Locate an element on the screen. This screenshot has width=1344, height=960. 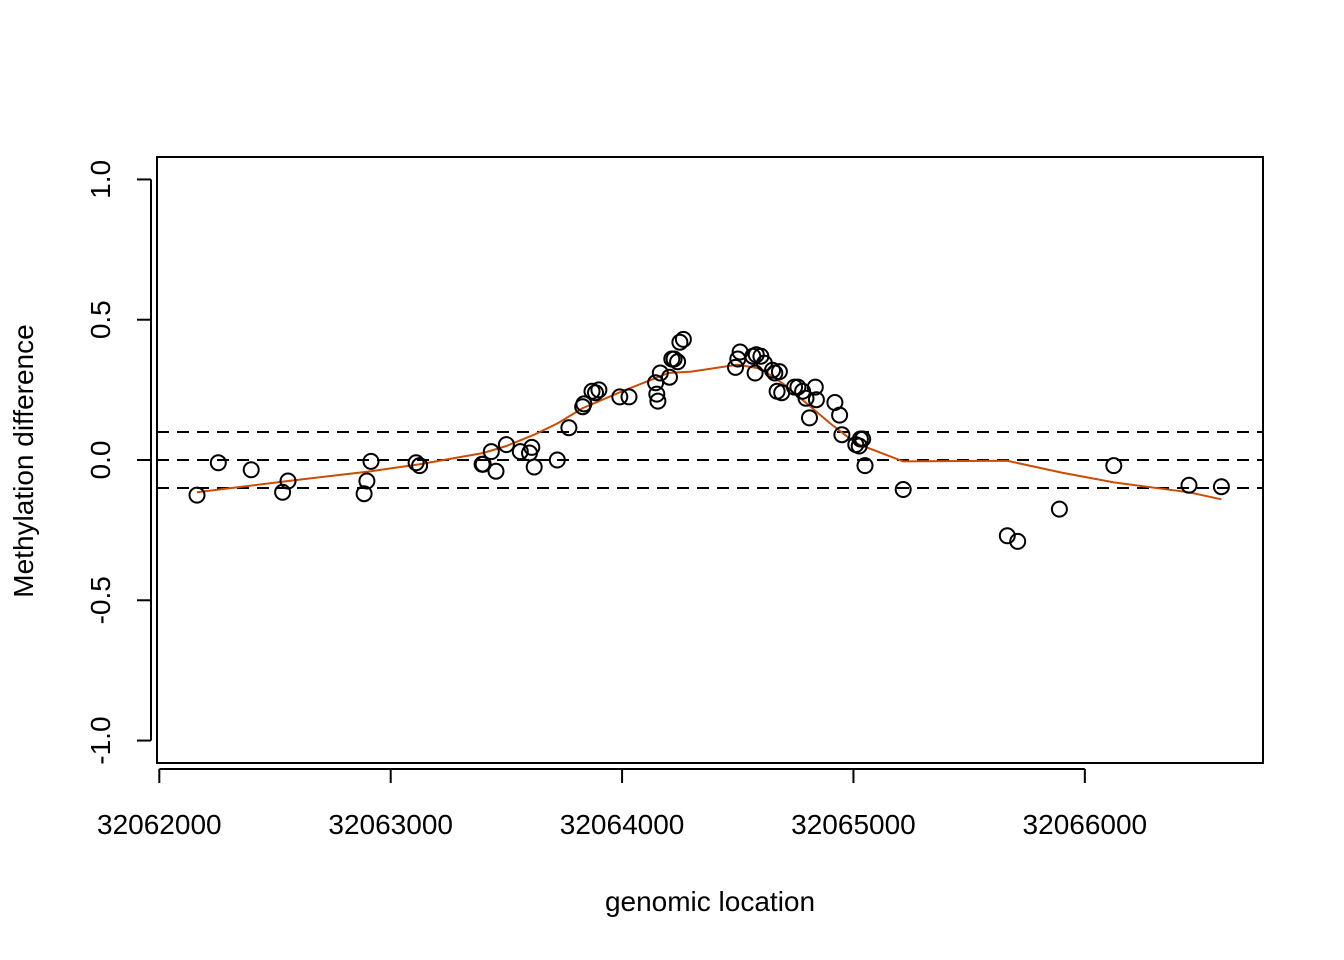
y-tick-label: 0.0 is located at coordinates (100, 460).